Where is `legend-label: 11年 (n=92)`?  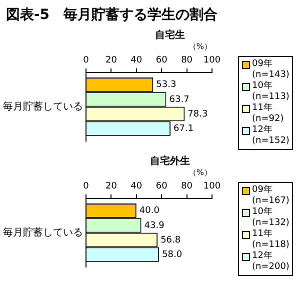
legend-label: 11年 (n=92) is located at coordinates (268, 113).